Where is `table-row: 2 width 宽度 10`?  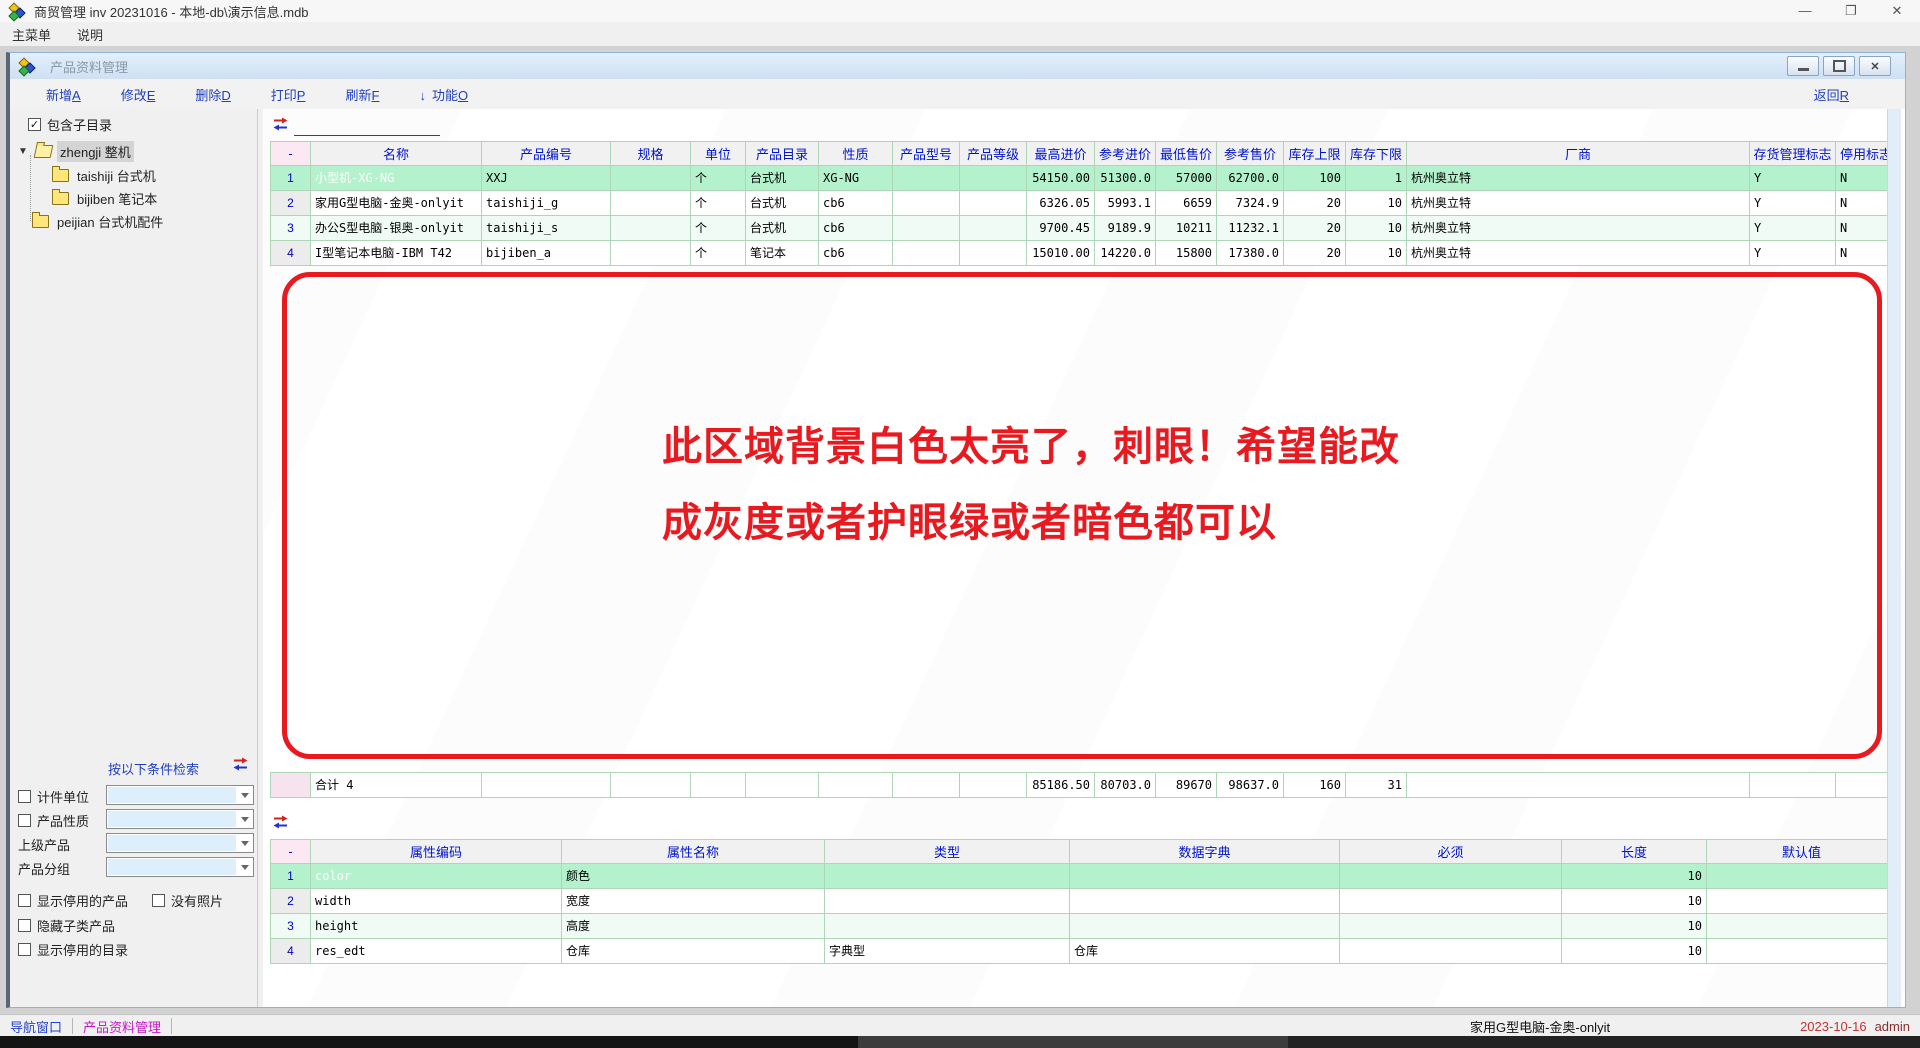 table-row: 2 width 宽度 10 is located at coordinates (1083, 901).